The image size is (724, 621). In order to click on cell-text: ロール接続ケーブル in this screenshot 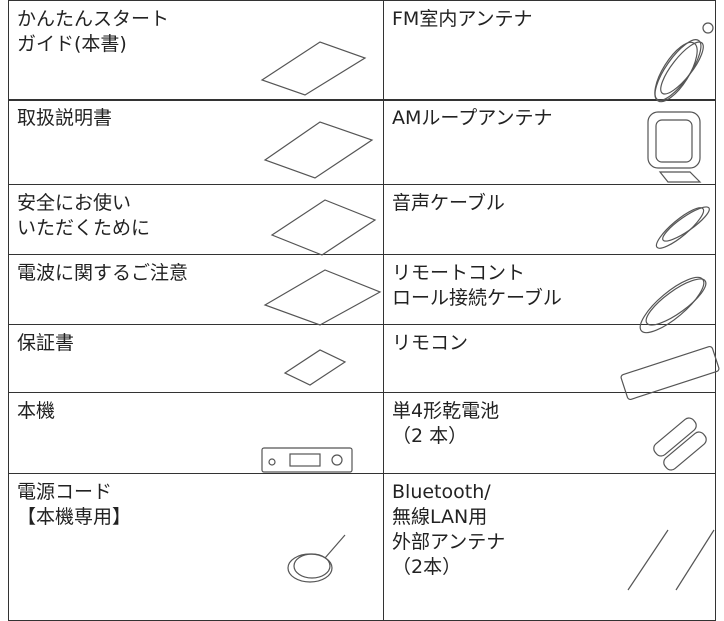, I will do `click(477, 298)`.